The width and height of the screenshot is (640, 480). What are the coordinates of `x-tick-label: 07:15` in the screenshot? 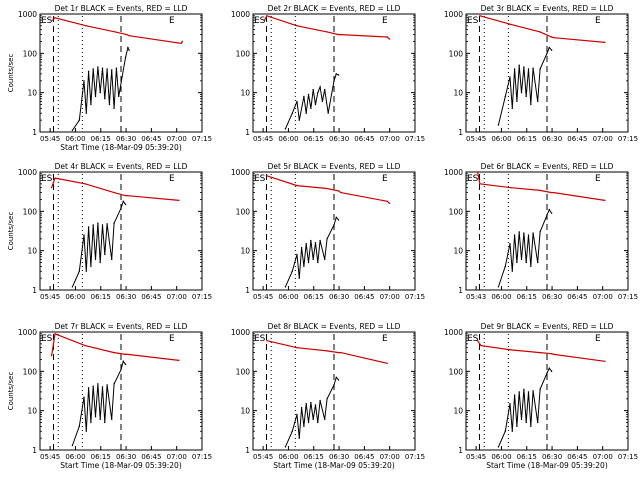 It's located at (202, 297).